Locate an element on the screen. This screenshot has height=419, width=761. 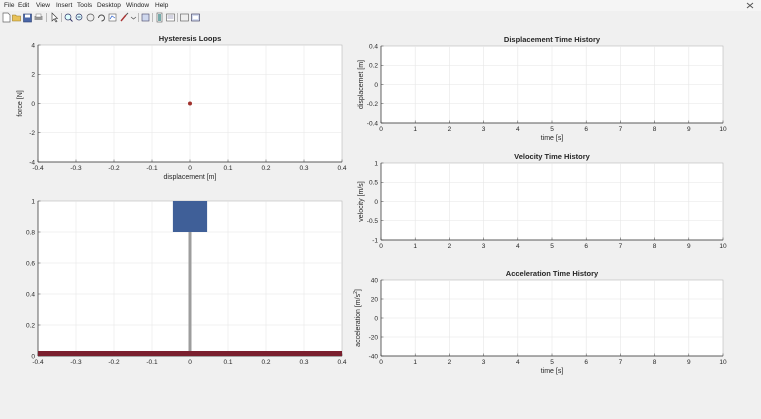
y-tick-label: 2 is located at coordinates (33, 75).